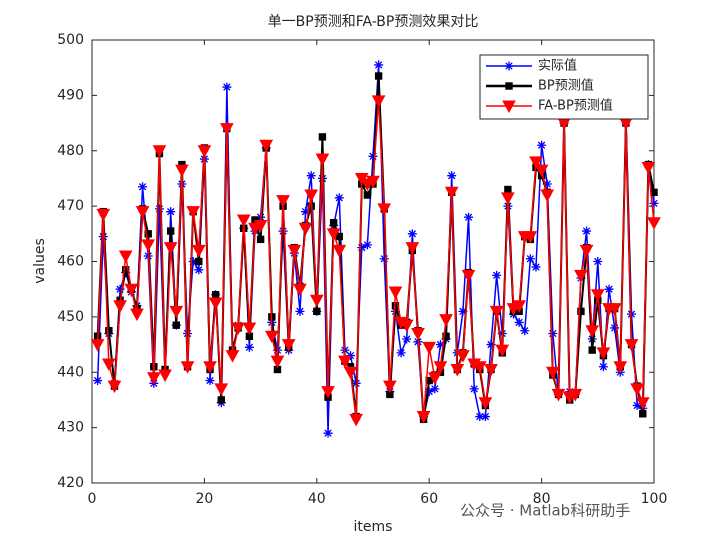  What do you see at coordinates (70, 483) in the screenshot?
I see `y-tick-label: 420` at bounding box center [70, 483].